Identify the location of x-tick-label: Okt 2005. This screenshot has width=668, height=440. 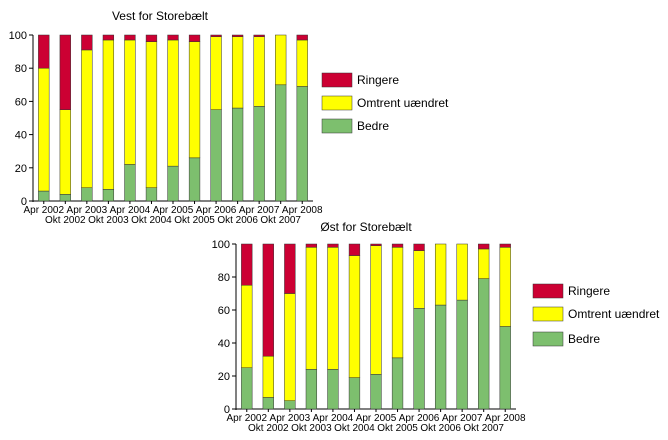
(194, 220).